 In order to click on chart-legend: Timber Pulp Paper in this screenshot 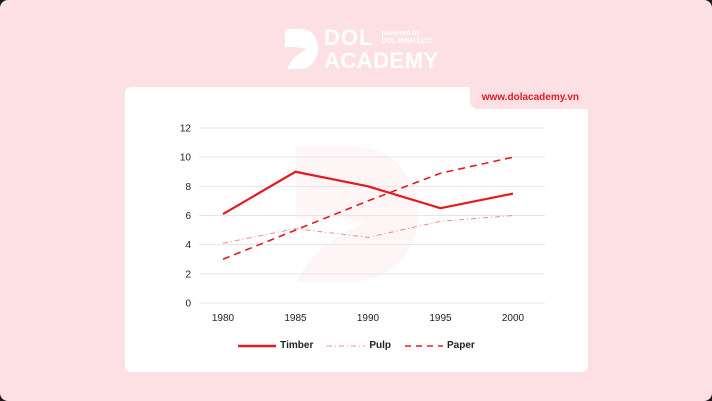, I will do `click(356, 345)`.